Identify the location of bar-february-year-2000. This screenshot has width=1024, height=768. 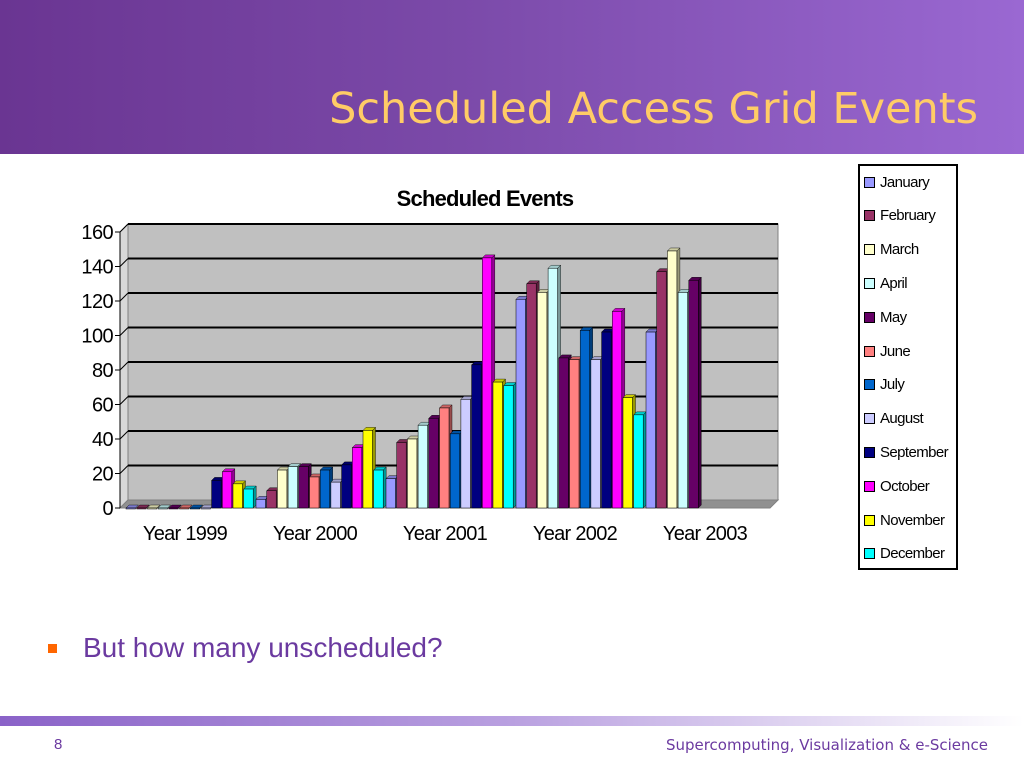
(271, 499).